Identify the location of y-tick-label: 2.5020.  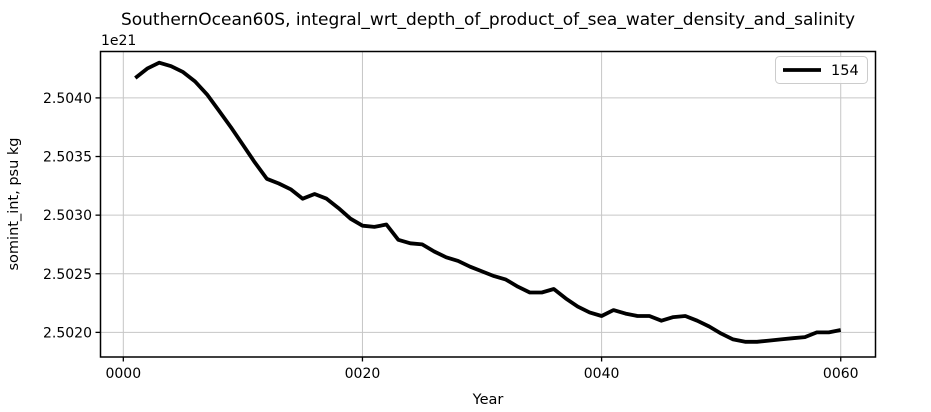
(67, 333).